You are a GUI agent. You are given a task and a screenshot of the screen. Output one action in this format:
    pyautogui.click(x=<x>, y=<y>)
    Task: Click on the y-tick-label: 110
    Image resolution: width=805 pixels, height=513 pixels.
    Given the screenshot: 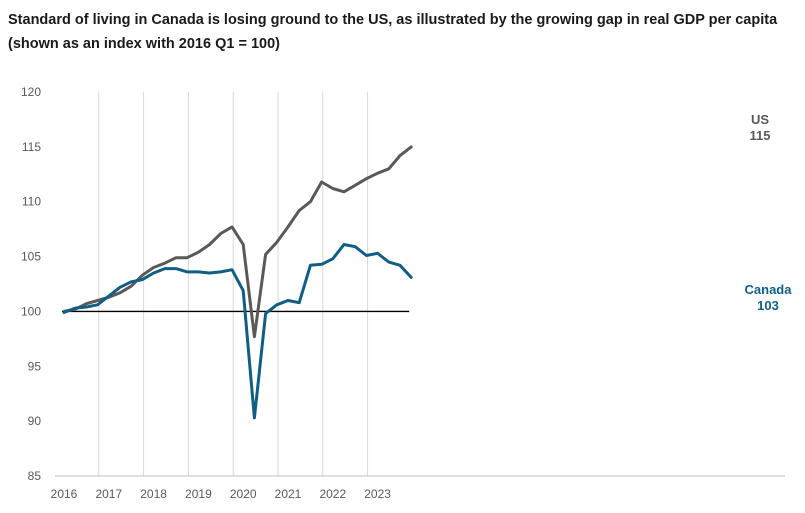 What is the action you would take?
    pyautogui.click(x=31, y=202)
    